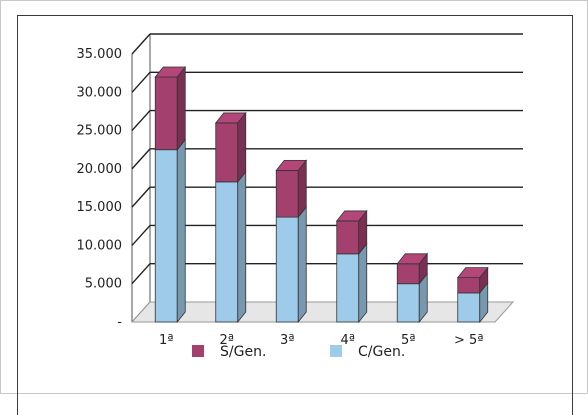  I want to click on y-tick-label: -, so click(119, 322).